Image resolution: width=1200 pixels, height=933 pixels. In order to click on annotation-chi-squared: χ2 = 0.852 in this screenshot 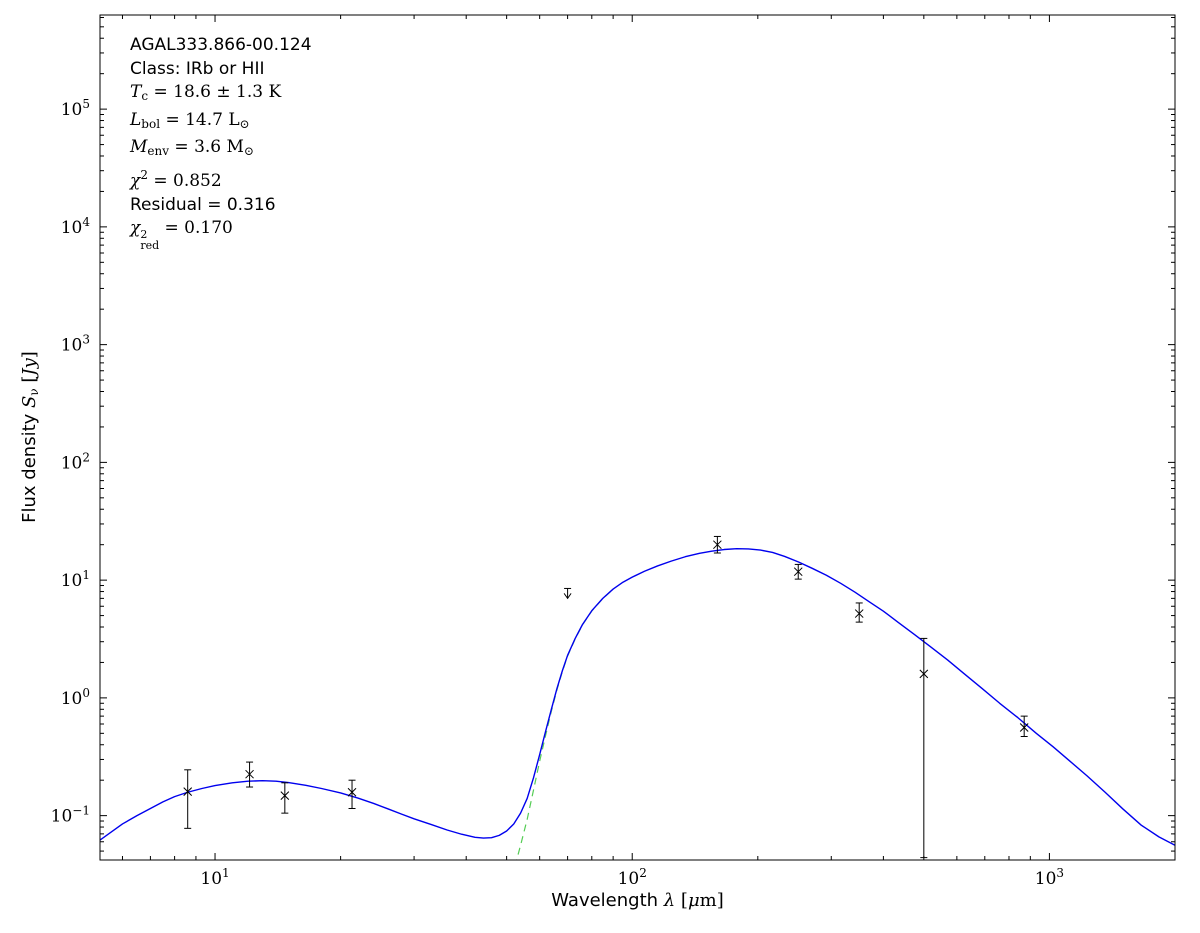, I will do `click(221, 179)`.